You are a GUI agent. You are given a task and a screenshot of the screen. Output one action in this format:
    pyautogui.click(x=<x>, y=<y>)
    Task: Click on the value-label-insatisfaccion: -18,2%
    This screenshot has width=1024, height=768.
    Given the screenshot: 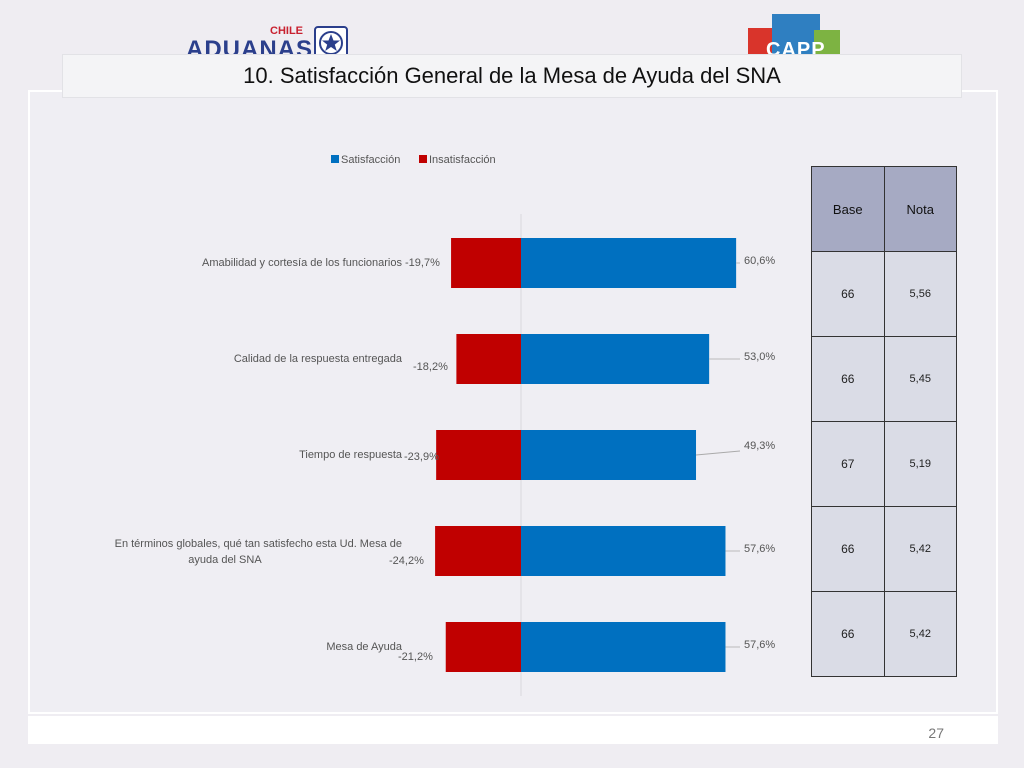 What is the action you would take?
    pyautogui.click(x=430, y=367)
    